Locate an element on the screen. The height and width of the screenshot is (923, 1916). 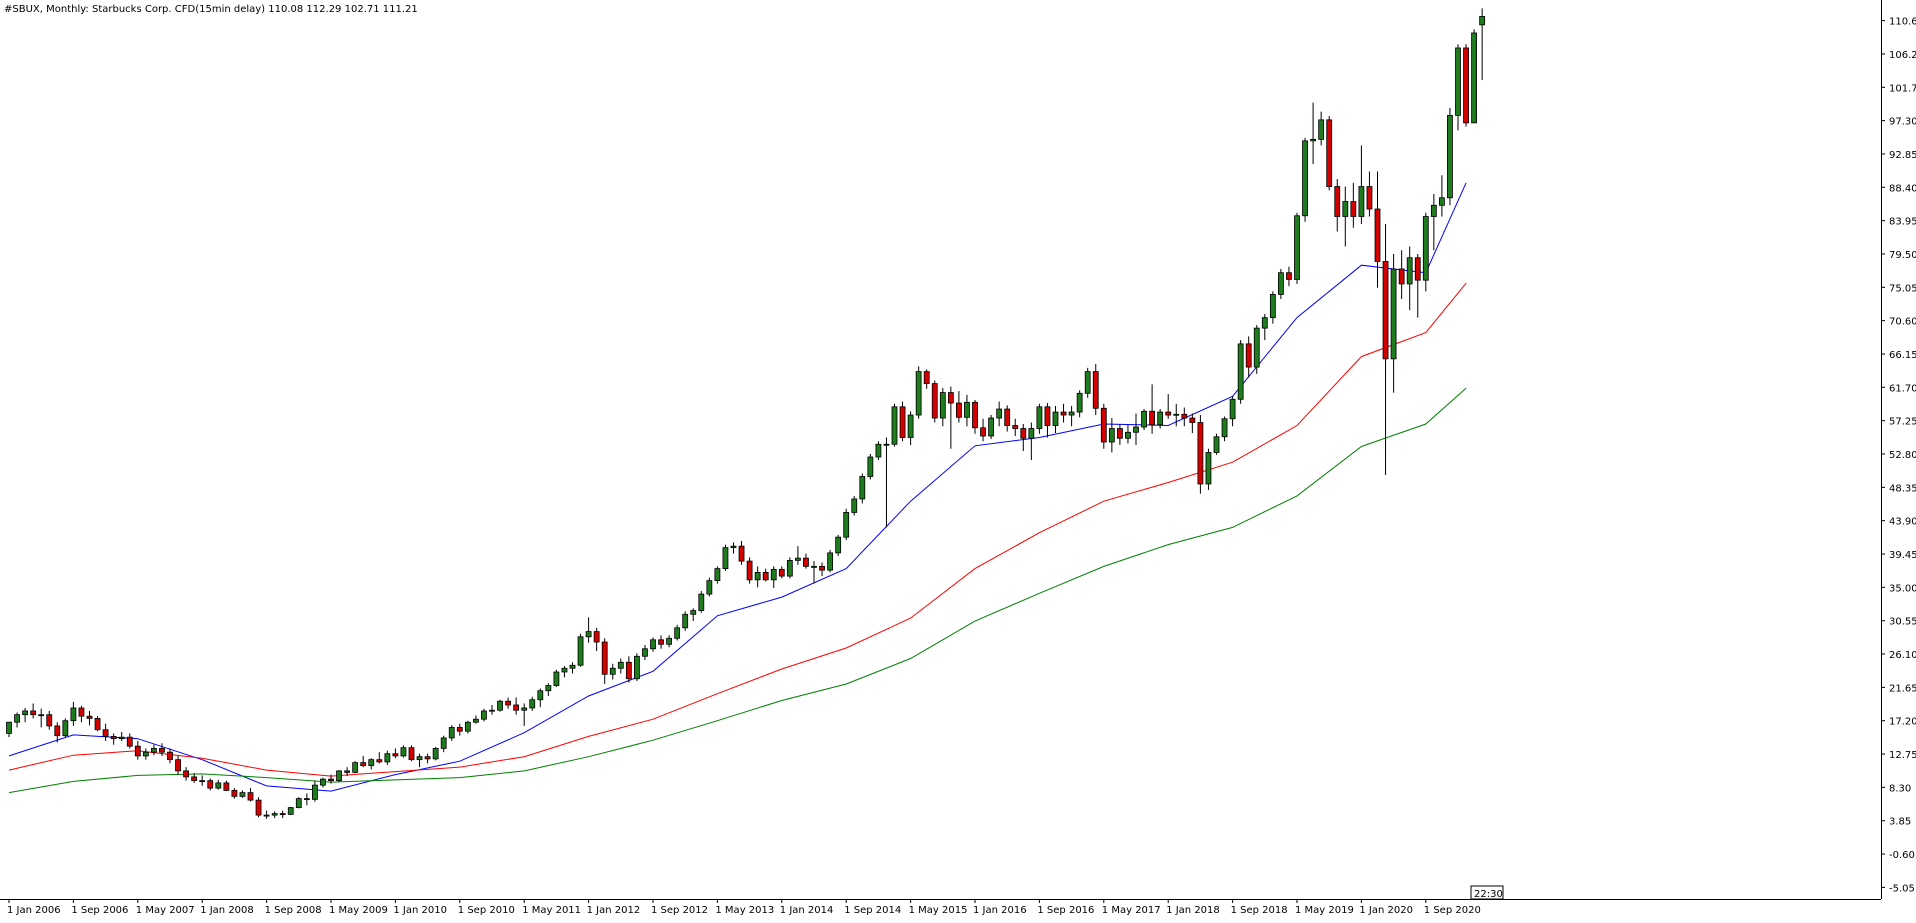
y-tick-label: 97.30 is located at coordinates (1902, 122).